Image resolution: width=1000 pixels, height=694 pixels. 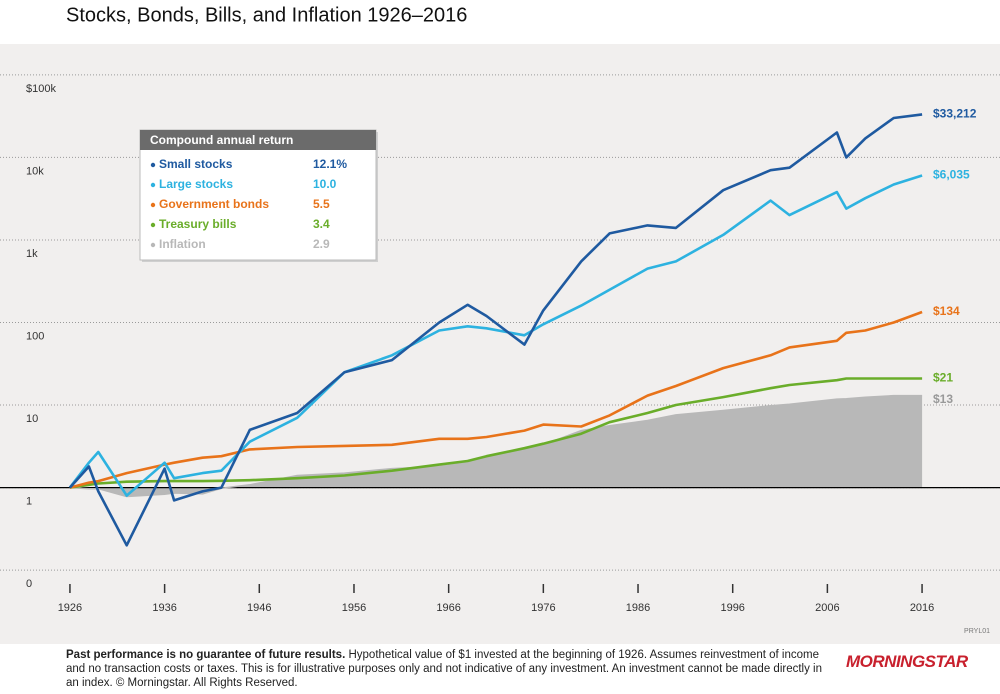 I want to click on brand-logo: MORNINGSTAR, so click(x=907, y=661).